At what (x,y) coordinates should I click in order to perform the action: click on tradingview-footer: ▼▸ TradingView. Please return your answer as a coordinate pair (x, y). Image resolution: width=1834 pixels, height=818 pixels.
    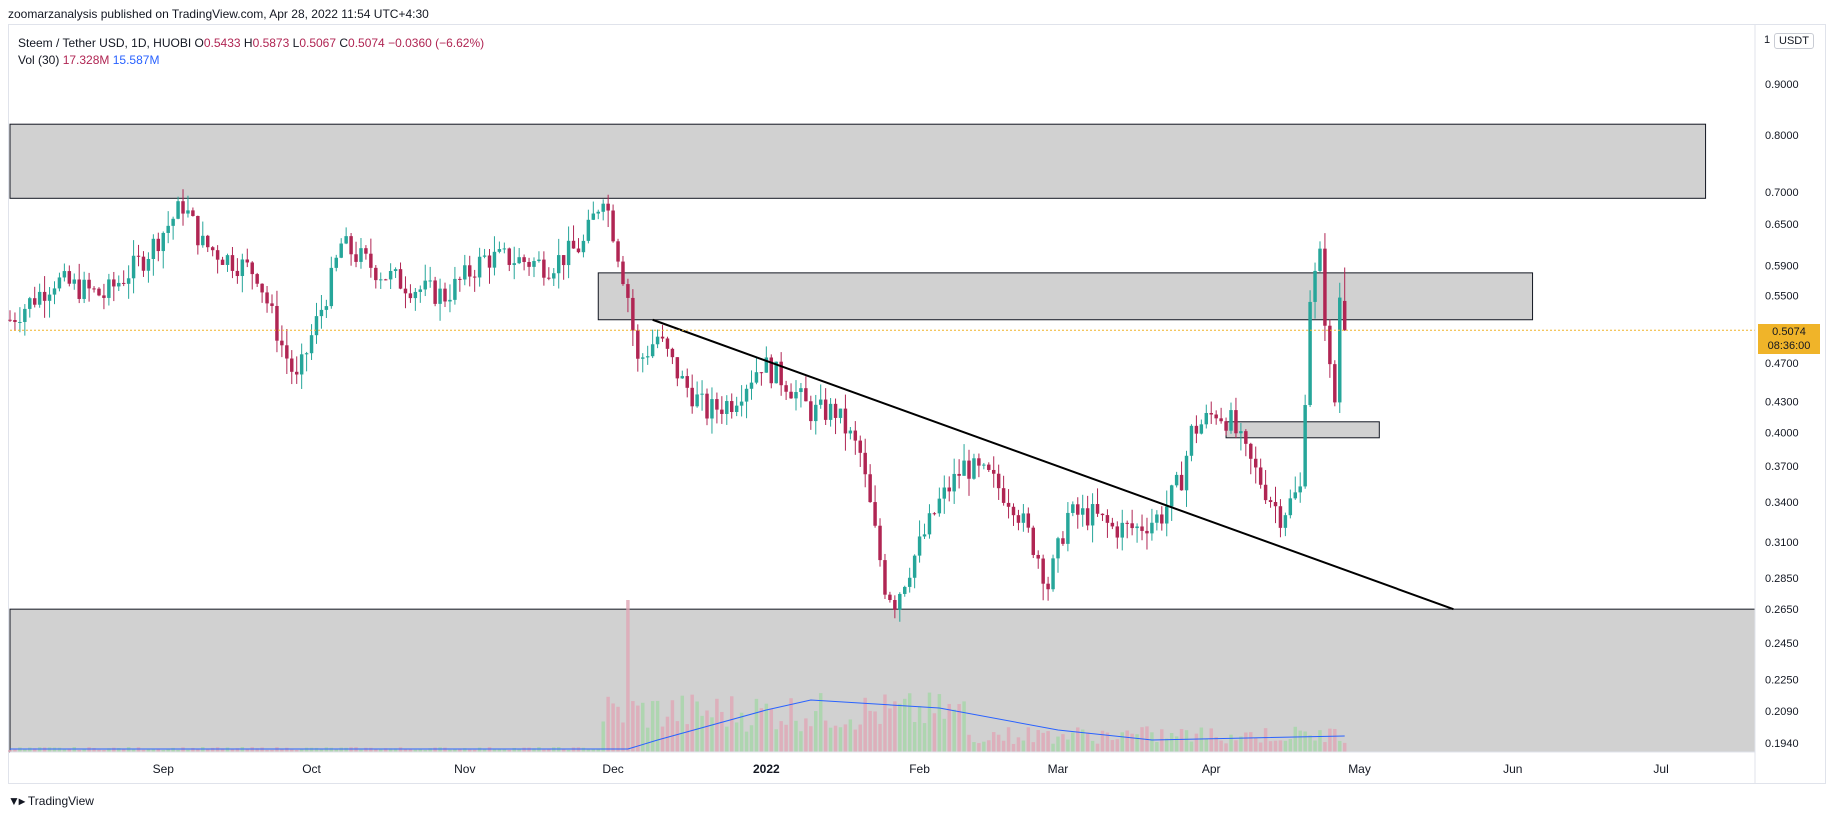
    Looking at the image, I should click on (51, 801).